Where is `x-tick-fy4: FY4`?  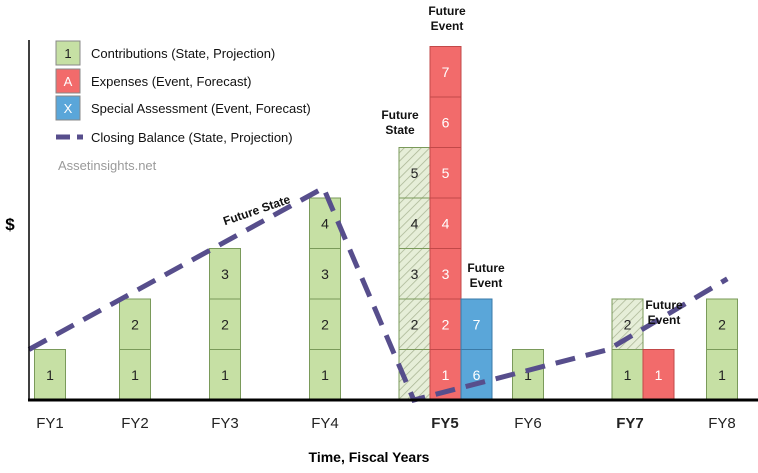
x-tick-fy4: FY4 is located at coordinates (325, 423).